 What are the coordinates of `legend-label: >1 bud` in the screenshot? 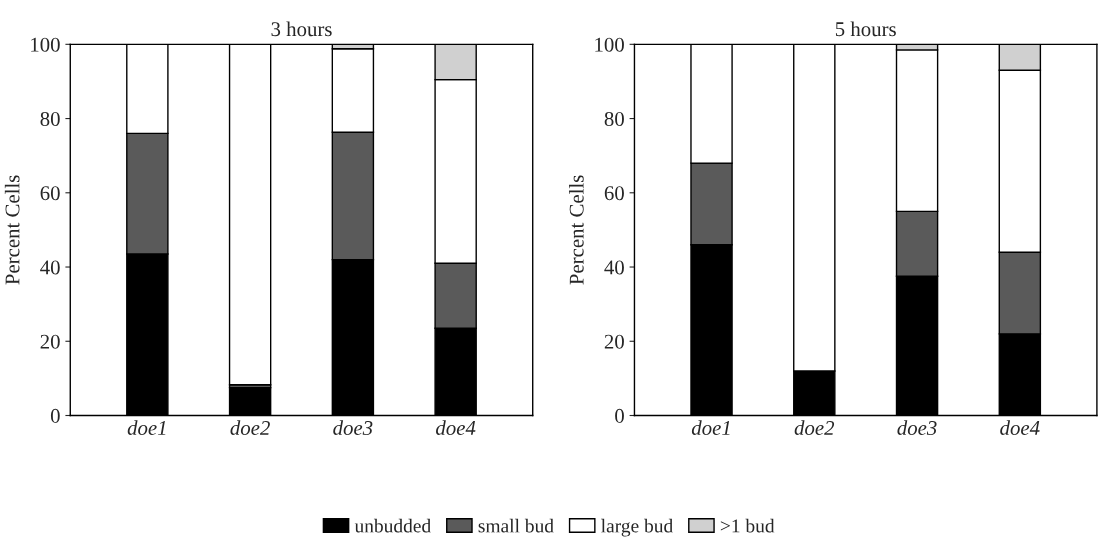 It's located at (747, 525).